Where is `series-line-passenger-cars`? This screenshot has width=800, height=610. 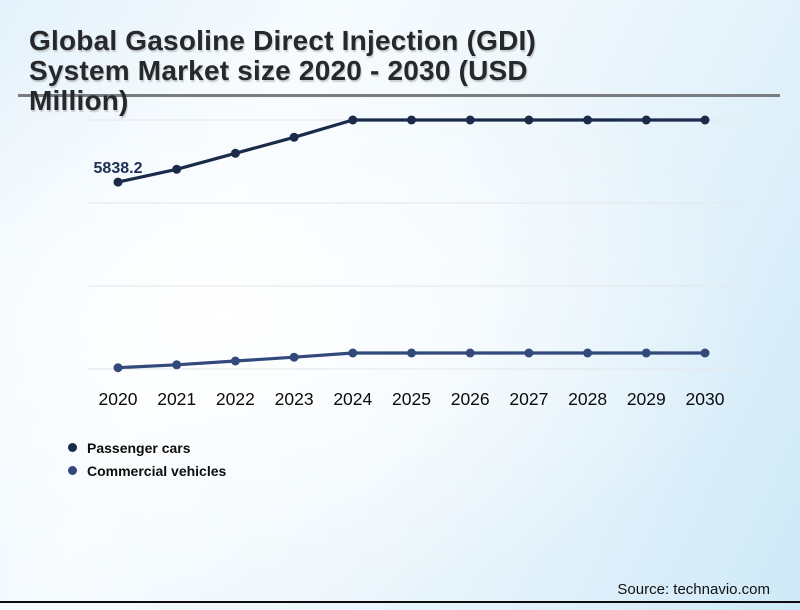
series-line-passenger-cars is located at coordinates (411, 151).